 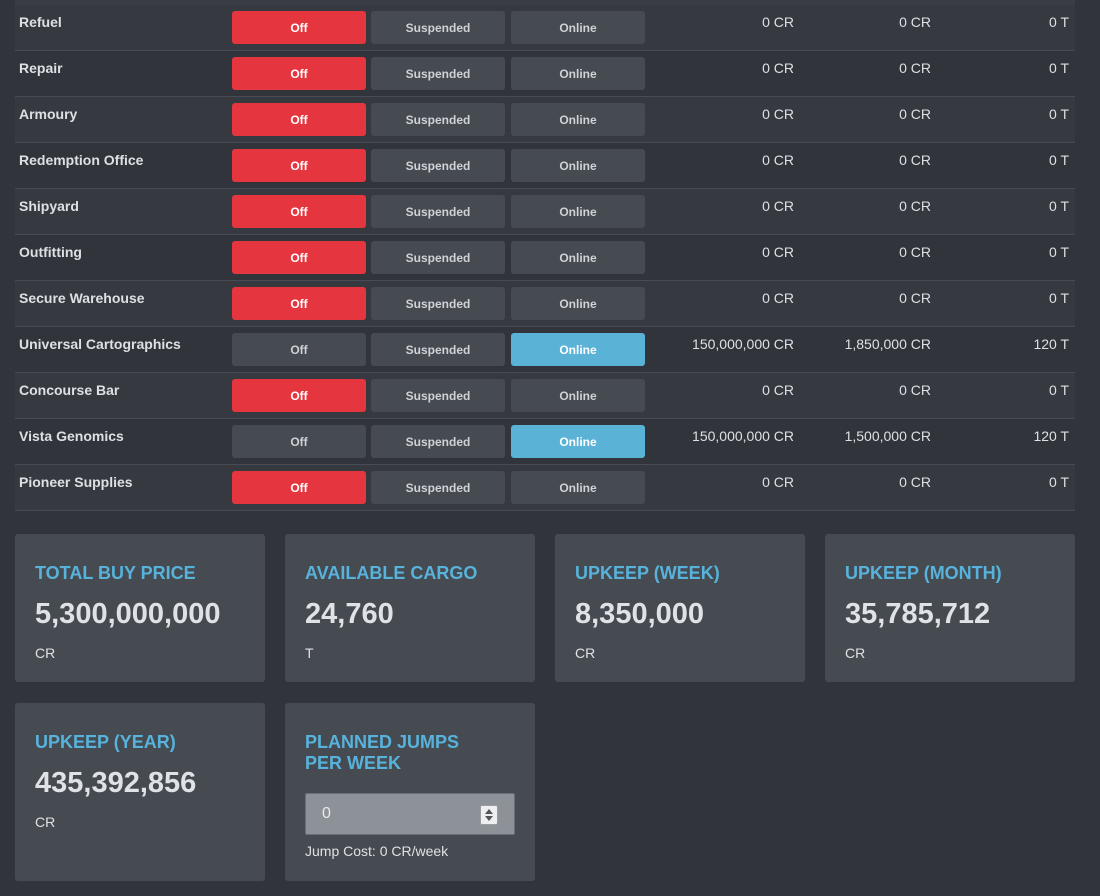 I want to click on module-name: Pioneer Supplies, so click(x=76, y=482).